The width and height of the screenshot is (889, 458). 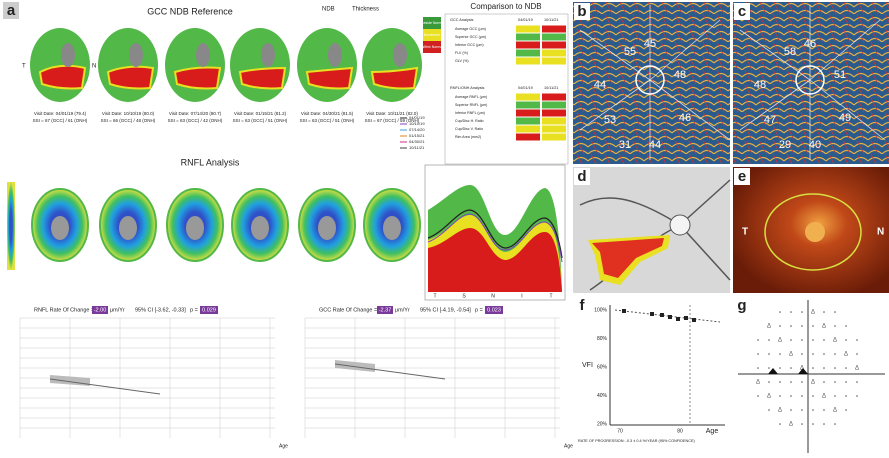 I want to click on label: -2.37, so click(x=385, y=310).